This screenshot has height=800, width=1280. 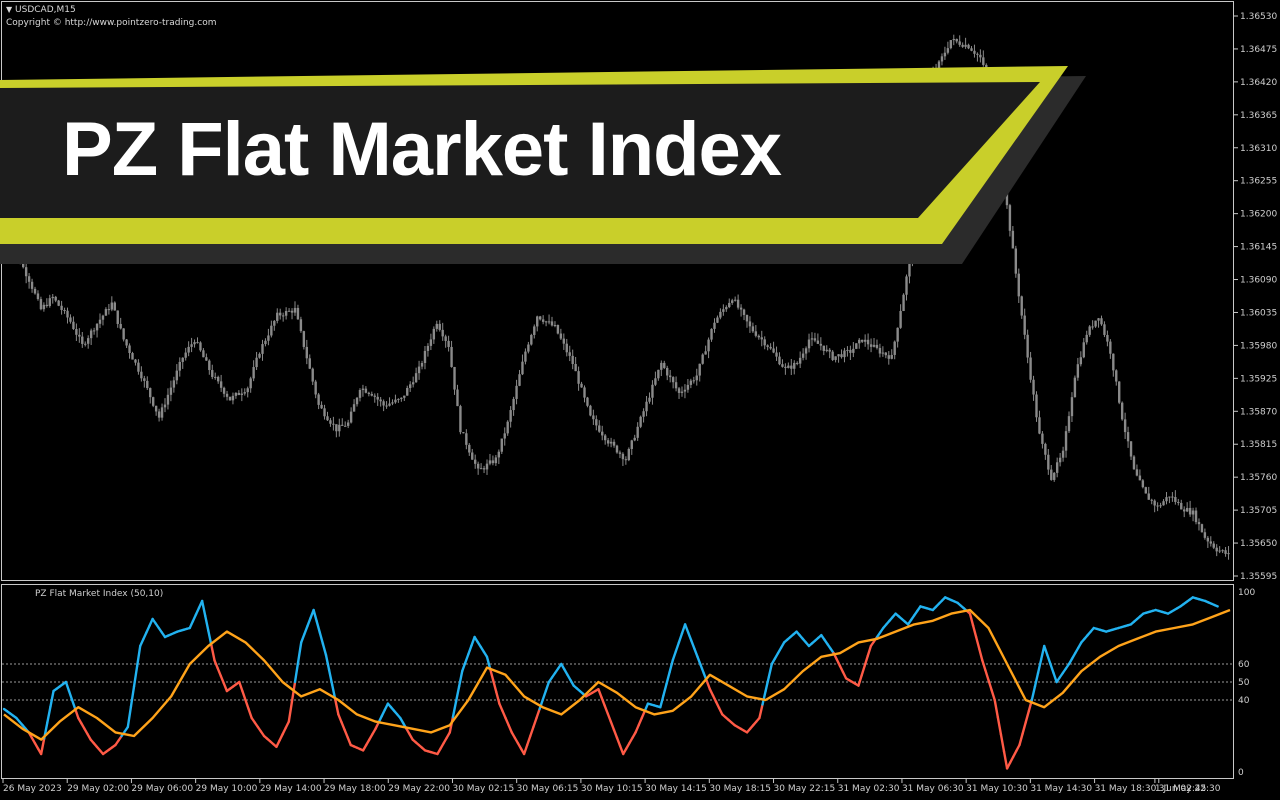 What do you see at coordinates (227, 789) in the screenshot?
I see `time-tick-label: 29 May 10:00` at bounding box center [227, 789].